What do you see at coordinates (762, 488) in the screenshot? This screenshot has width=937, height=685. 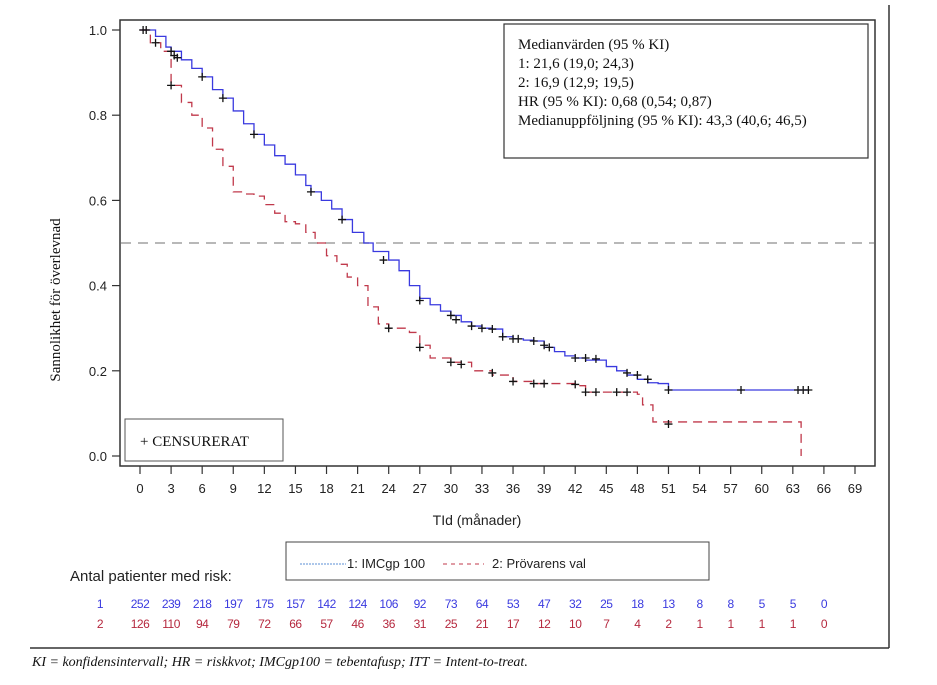 I see `x-tick-label: 60` at bounding box center [762, 488].